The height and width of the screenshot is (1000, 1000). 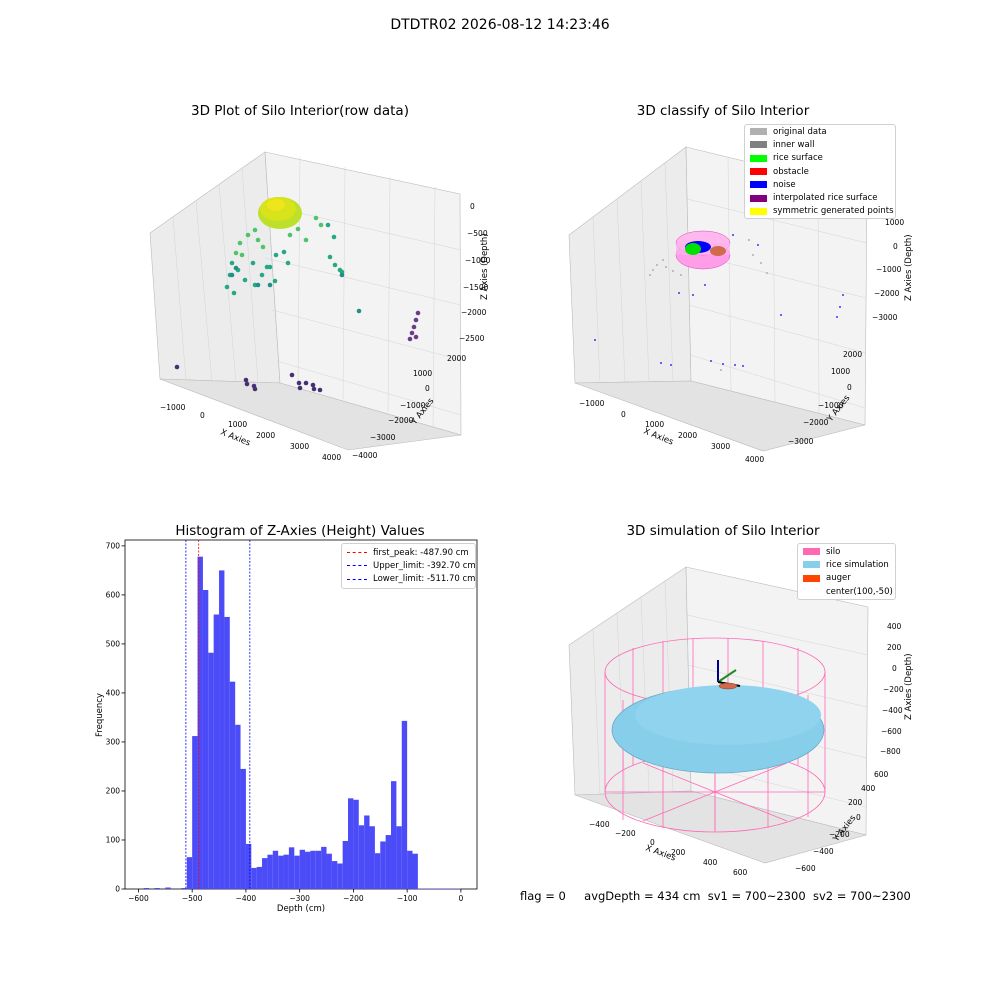 I want to click on plot4-zlabel: Z Axies (Depth), so click(x=909, y=686).